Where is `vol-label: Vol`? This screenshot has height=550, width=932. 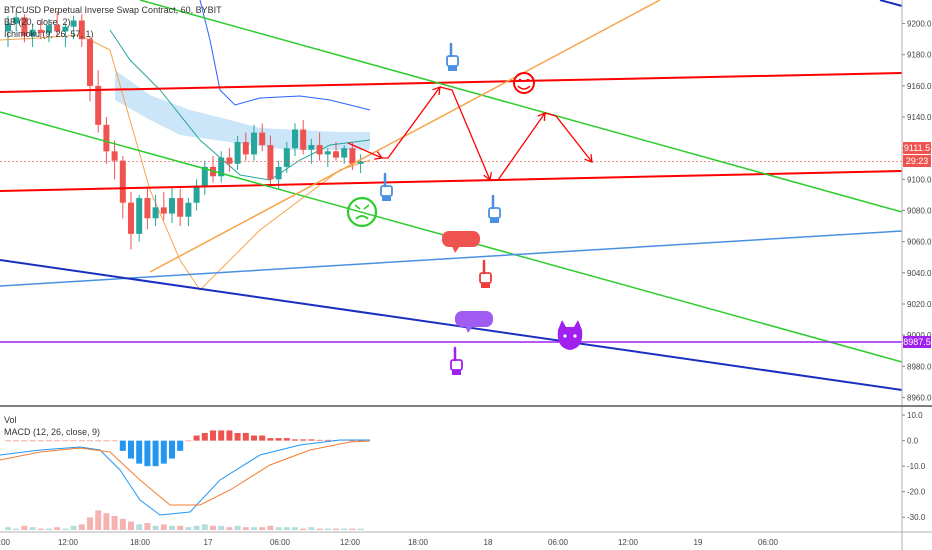
vol-label: Vol is located at coordinates (10, 420).